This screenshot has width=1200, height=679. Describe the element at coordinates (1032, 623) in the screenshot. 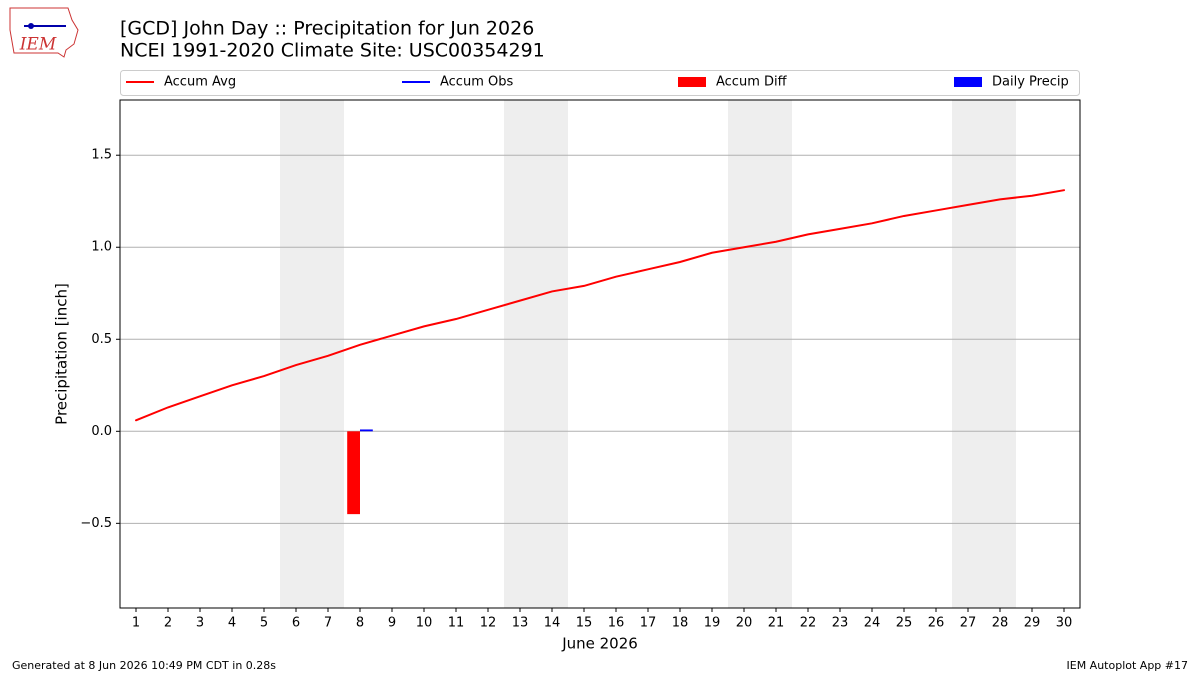

I see `x-tick-label: 29` at that location.